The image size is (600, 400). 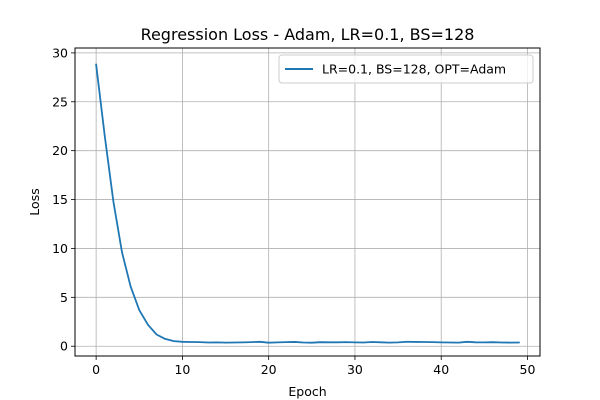 I want to click on legend: LR=0.1, BS=128, OPT=Adam, so click(x=406, y=69).